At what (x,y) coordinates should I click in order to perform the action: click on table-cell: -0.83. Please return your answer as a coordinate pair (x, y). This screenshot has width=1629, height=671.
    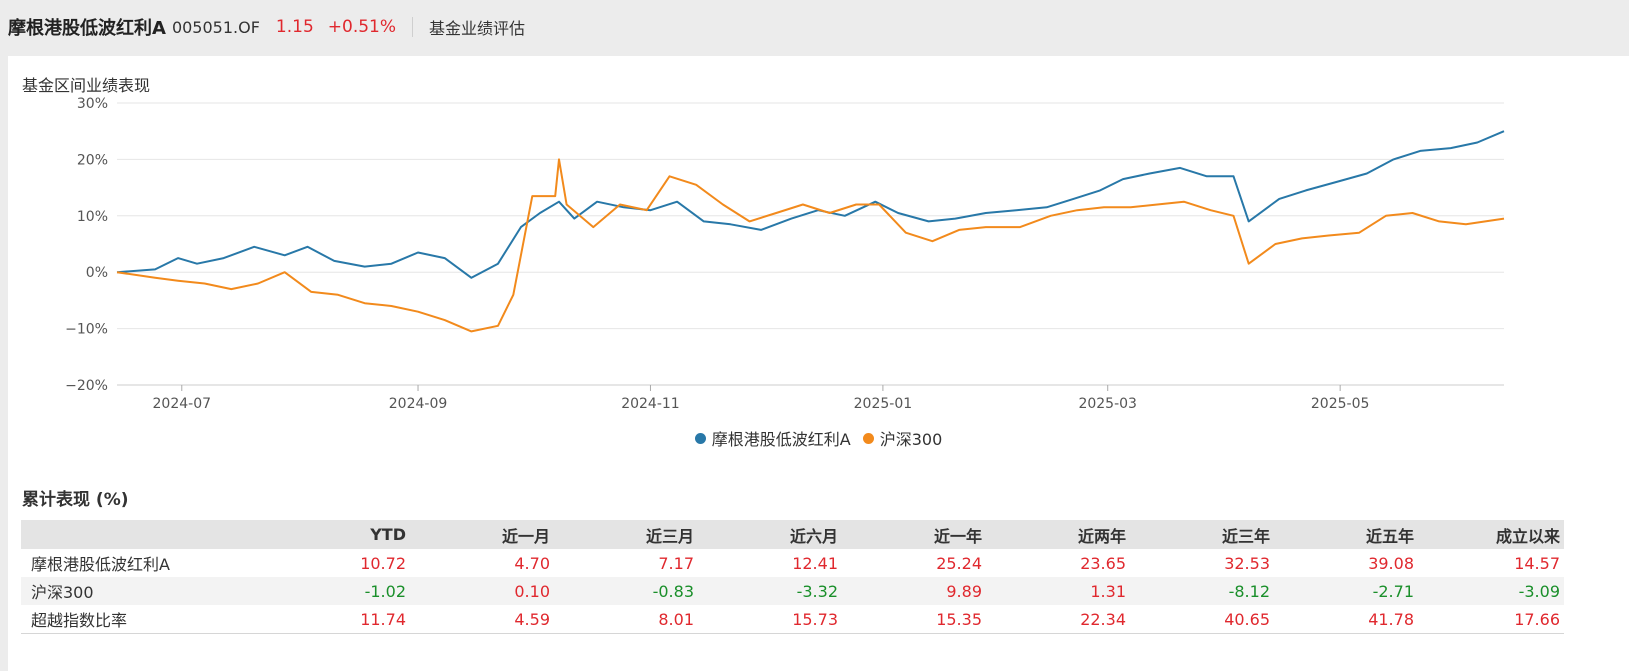
    Looking at the image, I should click on (626, 591).